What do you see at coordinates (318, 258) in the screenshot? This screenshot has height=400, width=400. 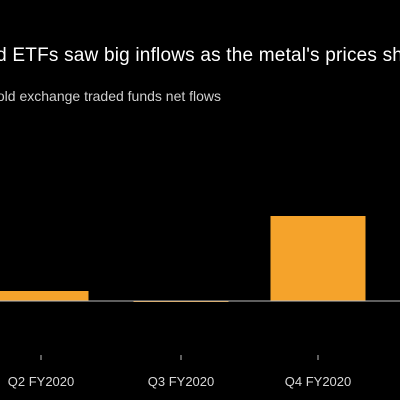 I see `bar-q4-fy2020` at bounding box center [318, 258].